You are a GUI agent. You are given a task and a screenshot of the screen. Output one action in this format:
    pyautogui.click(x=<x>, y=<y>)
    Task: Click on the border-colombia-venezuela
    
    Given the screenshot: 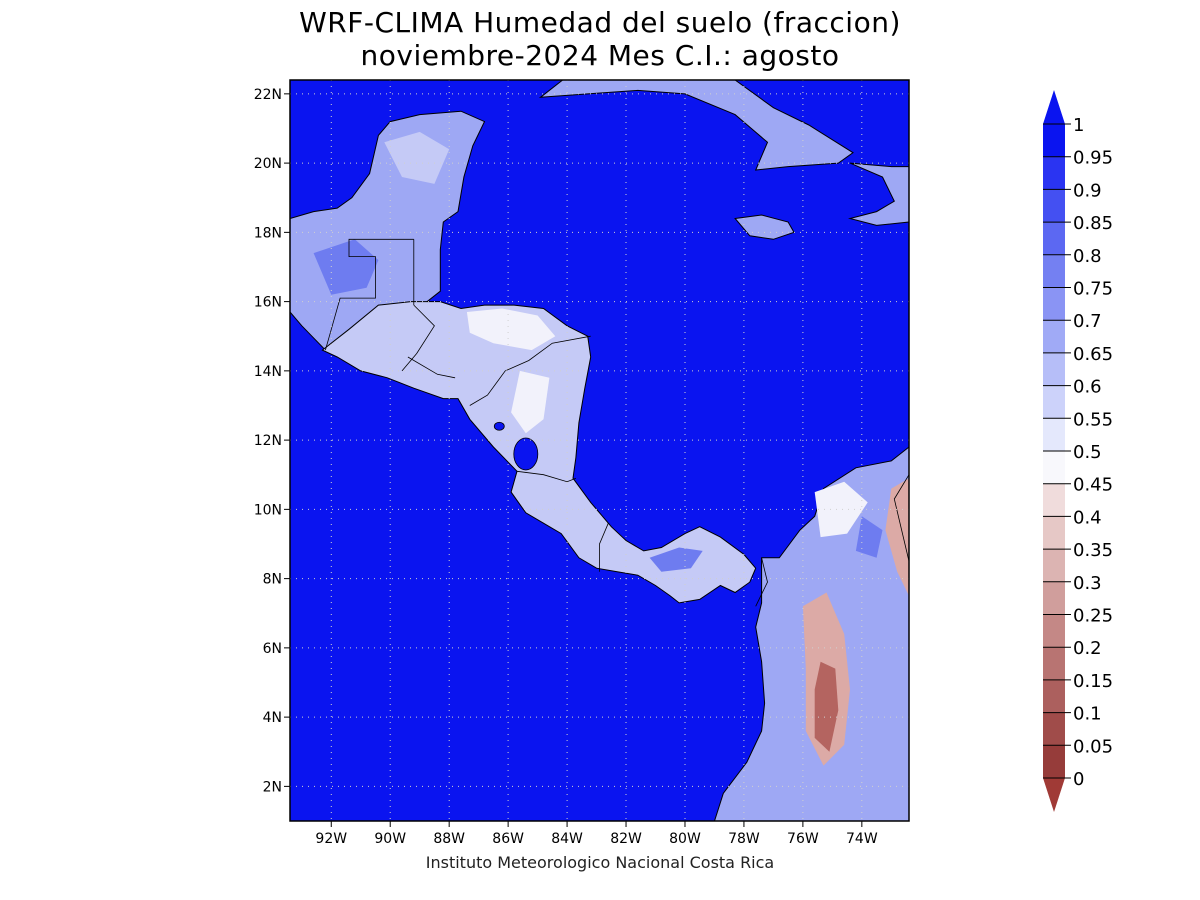 What is the action you would take?
    pyautogui.click(x=901, y=518)
    